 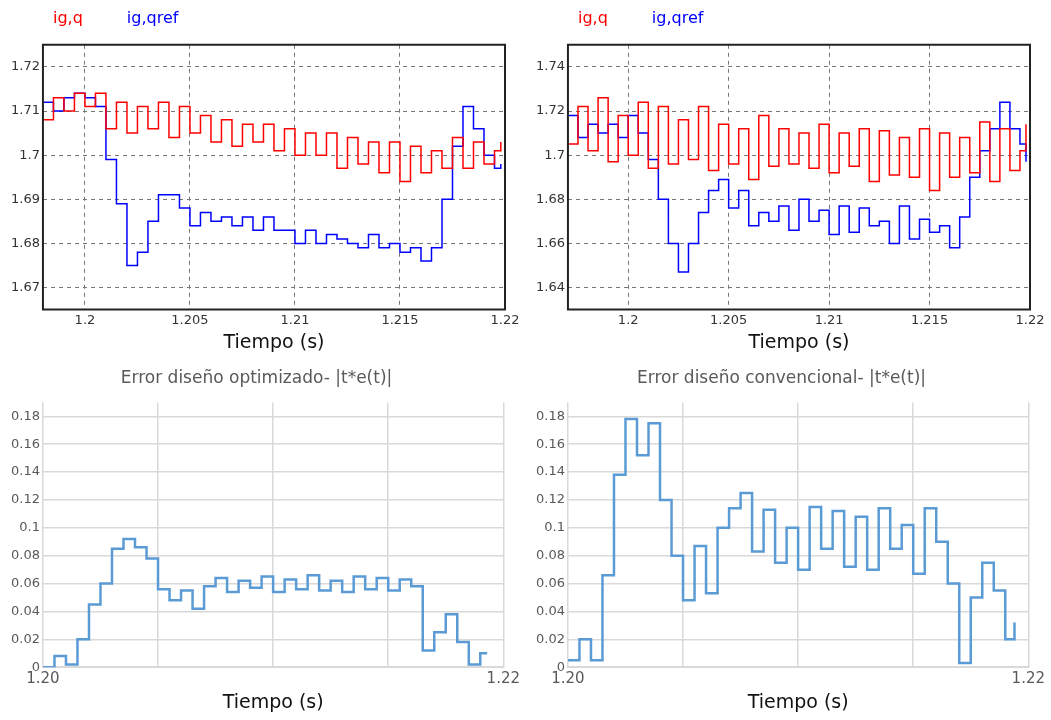 I want to click on y-tick-label: 1.64, so click(x=550, y=286).